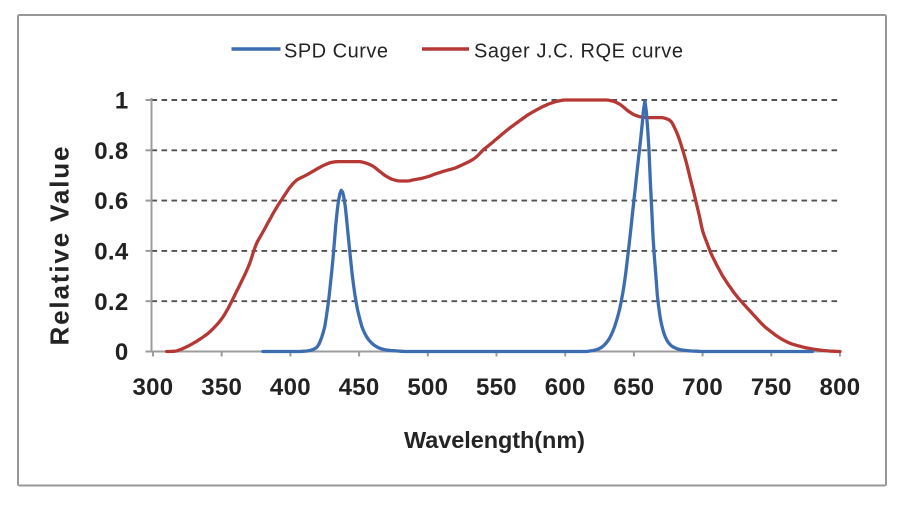  What do you see at coordinates (290, 387) in the screenshot?
I see `svg-text: 400` at bounding box center [290, 387].